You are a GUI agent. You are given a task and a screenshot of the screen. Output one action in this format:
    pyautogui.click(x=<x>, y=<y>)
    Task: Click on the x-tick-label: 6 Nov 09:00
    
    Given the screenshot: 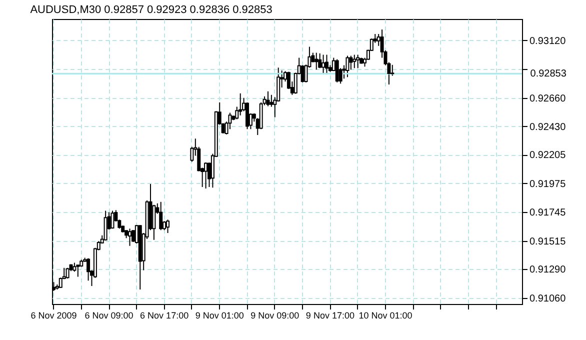 What is the action you would take?
    pyautogui.click(x=109, y=315)
    